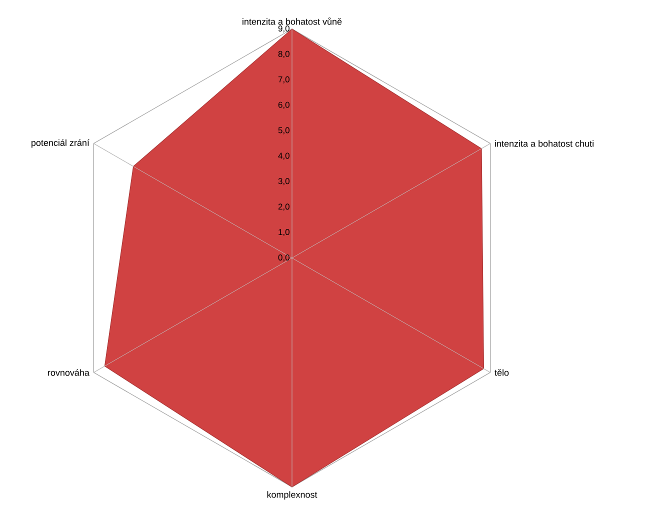 The image size is (646, 518). Describe the element at coordinates (292, 21) in the screenshot. I see `spoke-label: intenzita a bohatost vůně` at that location.